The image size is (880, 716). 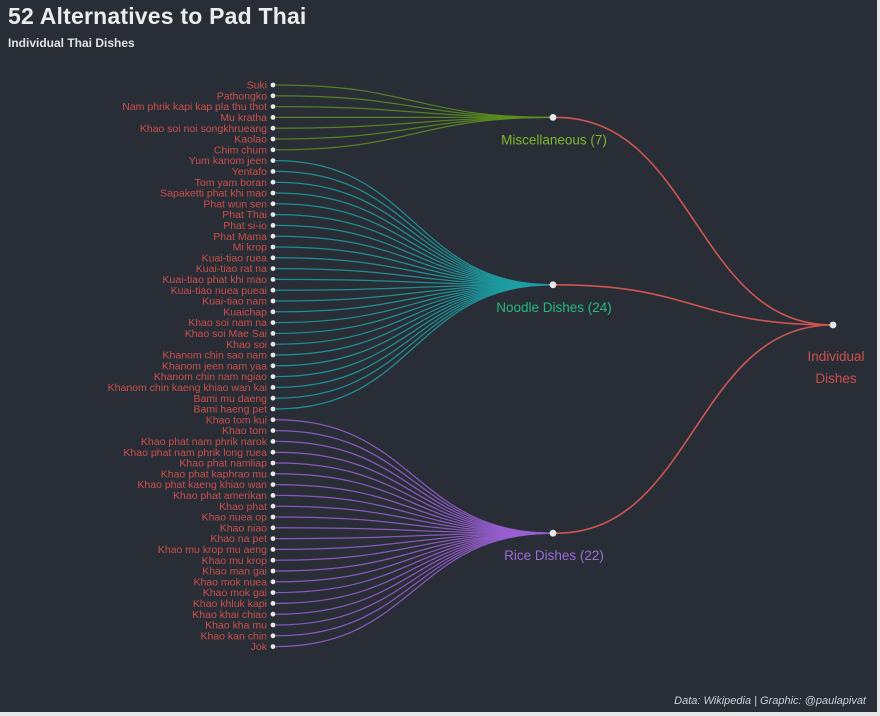 What do you see at coordinates (235, 204) in the screenshot?
I see `leaf-label: Phat wun sen` at bounding box center [235, 204].